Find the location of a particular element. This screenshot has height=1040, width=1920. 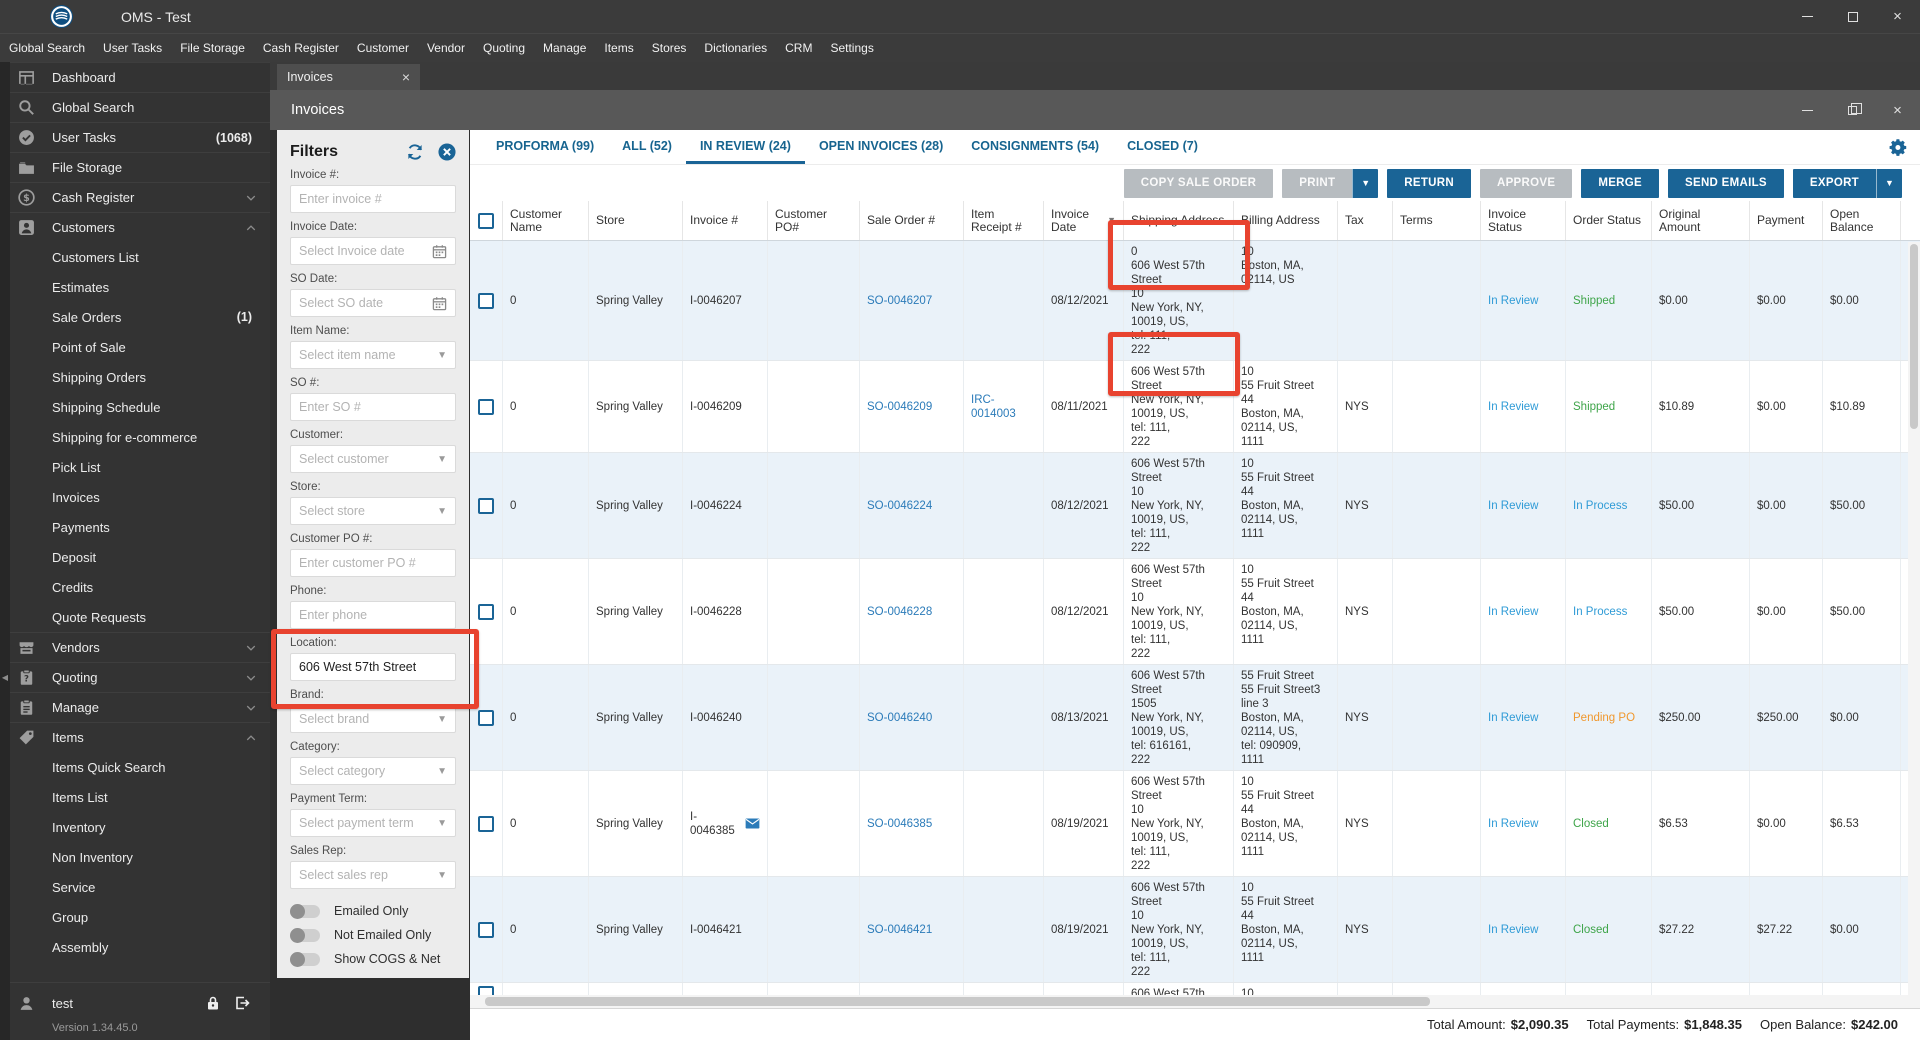

sale-order-link: SO-0046209 is located at coordinates (900, 406).